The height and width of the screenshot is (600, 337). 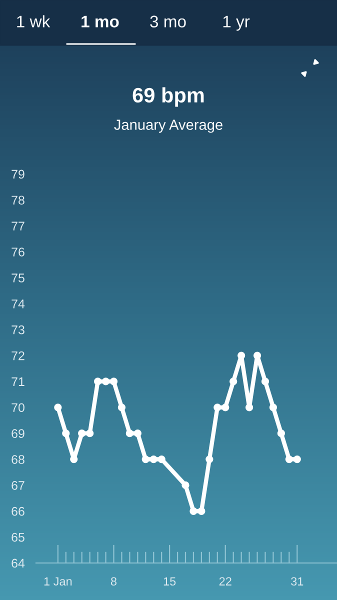 What do you see at coordinates (18, 511) in the screenshot?
I see `y-tick-label: 66` at bounding box center [18, 511].